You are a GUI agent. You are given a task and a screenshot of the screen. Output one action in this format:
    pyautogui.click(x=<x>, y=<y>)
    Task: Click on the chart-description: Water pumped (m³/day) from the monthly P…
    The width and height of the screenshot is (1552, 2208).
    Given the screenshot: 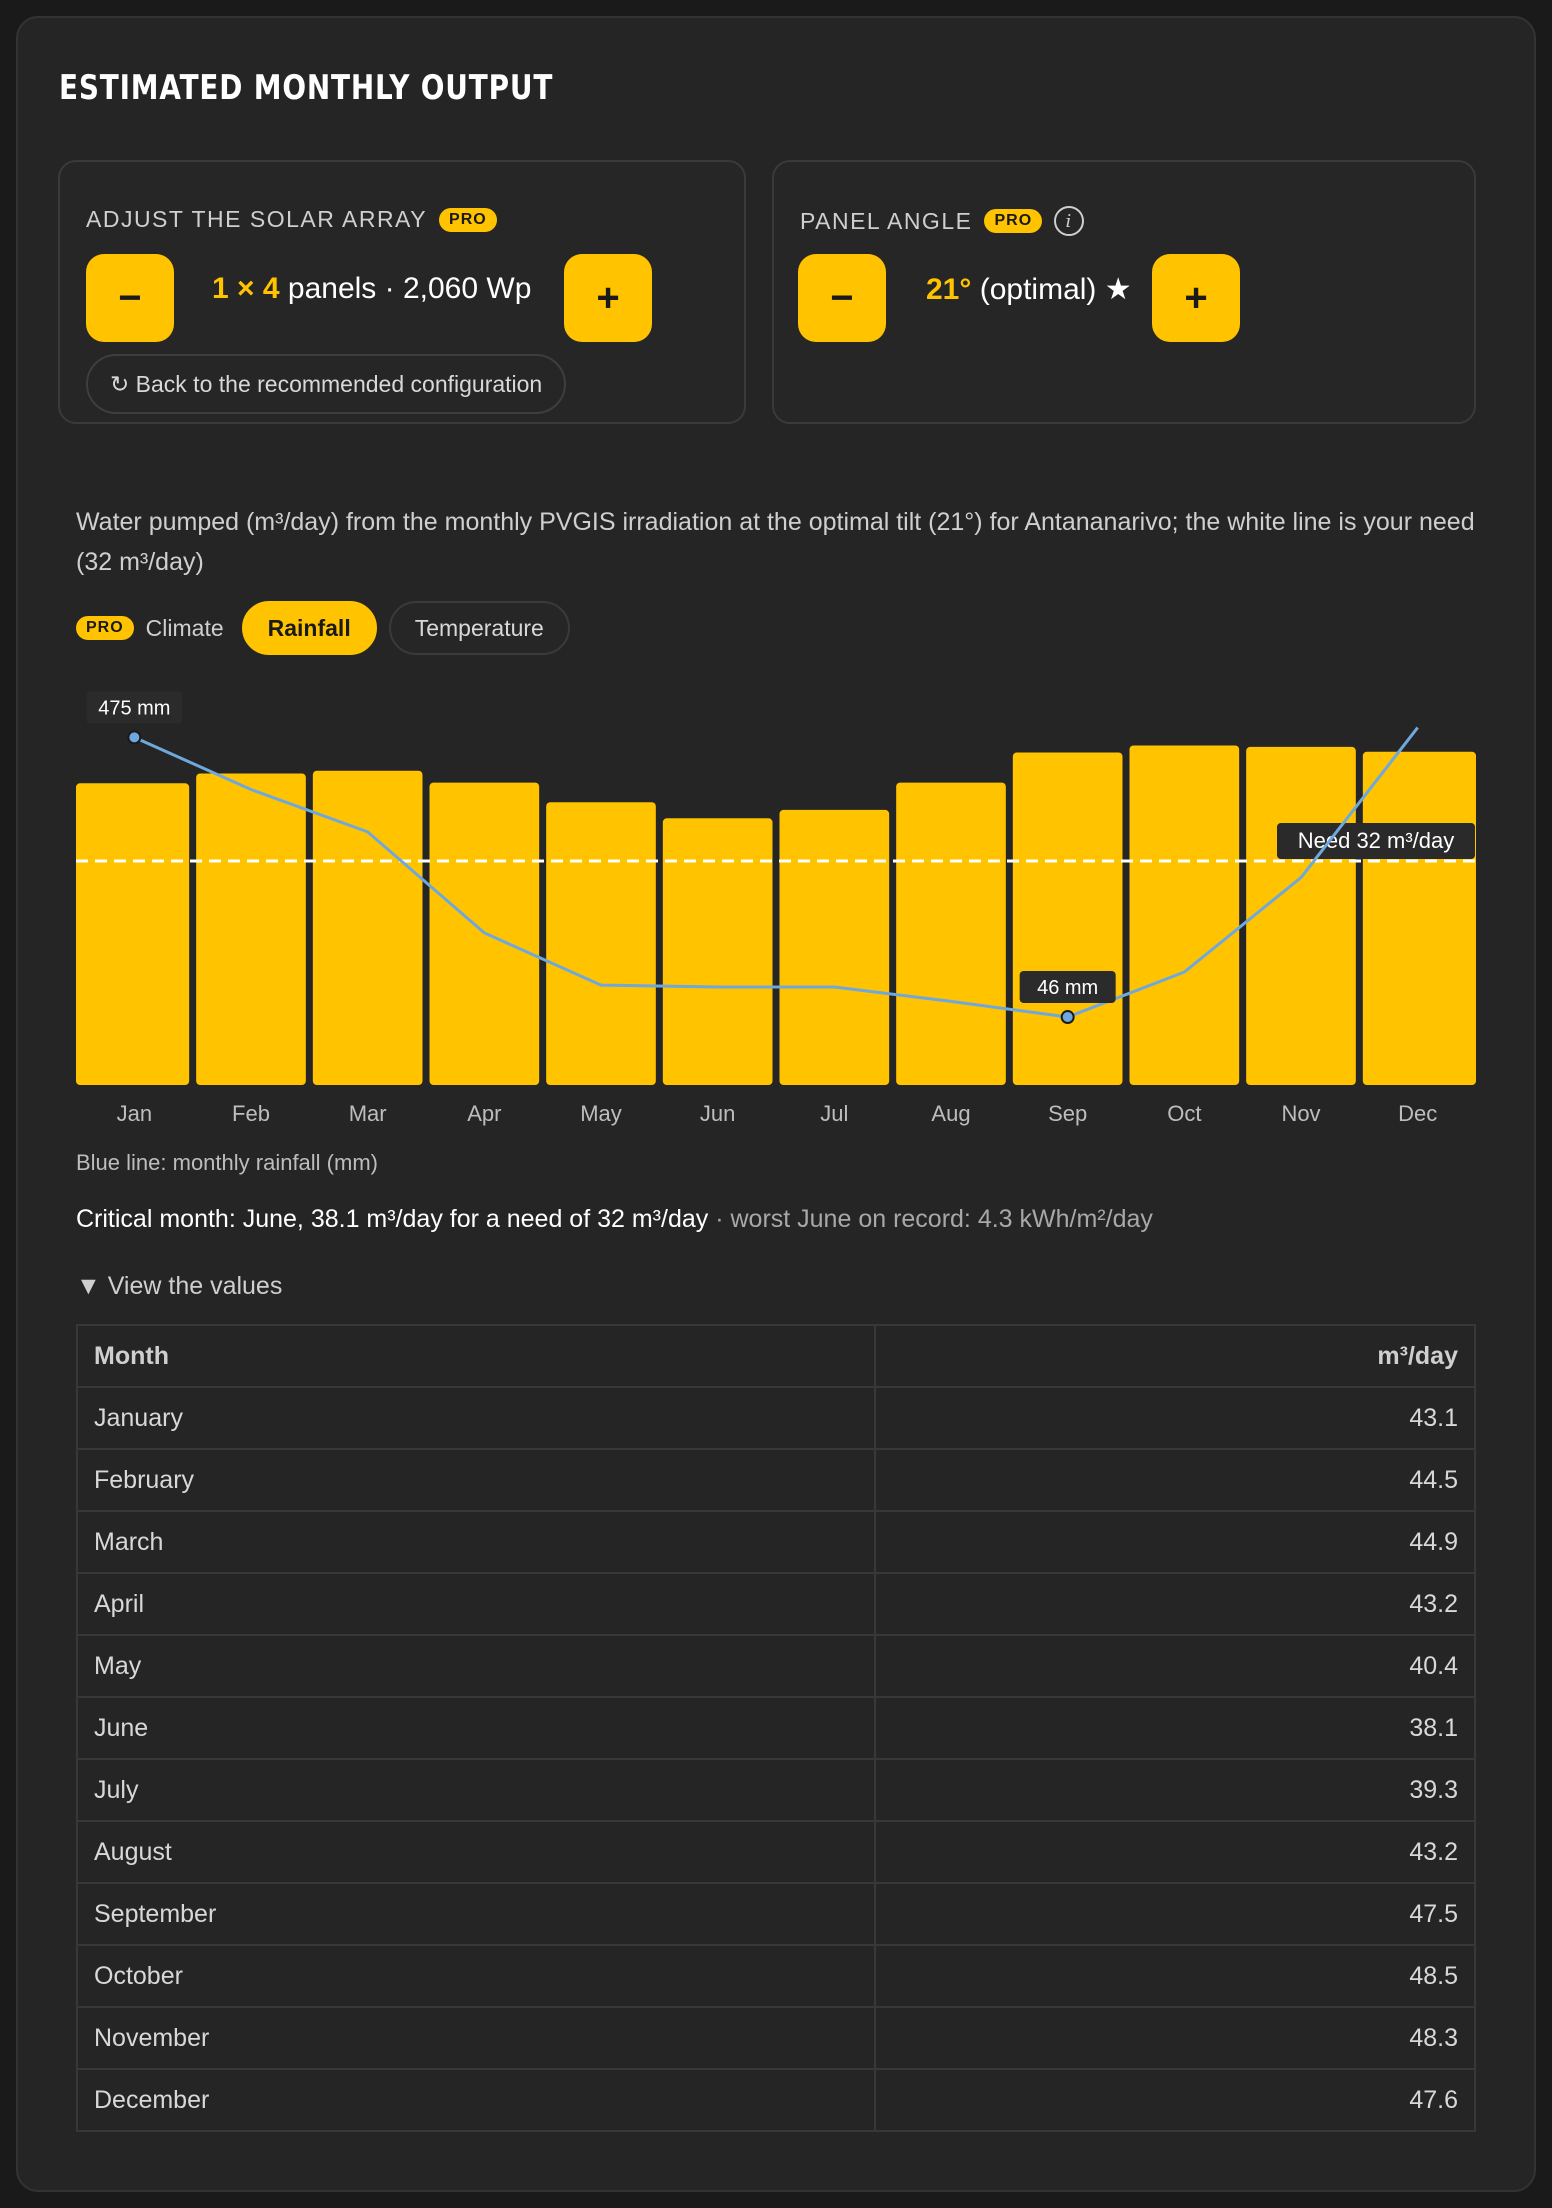 What is the action you would take?
    pyautogui.click(x=775, y=542)
    